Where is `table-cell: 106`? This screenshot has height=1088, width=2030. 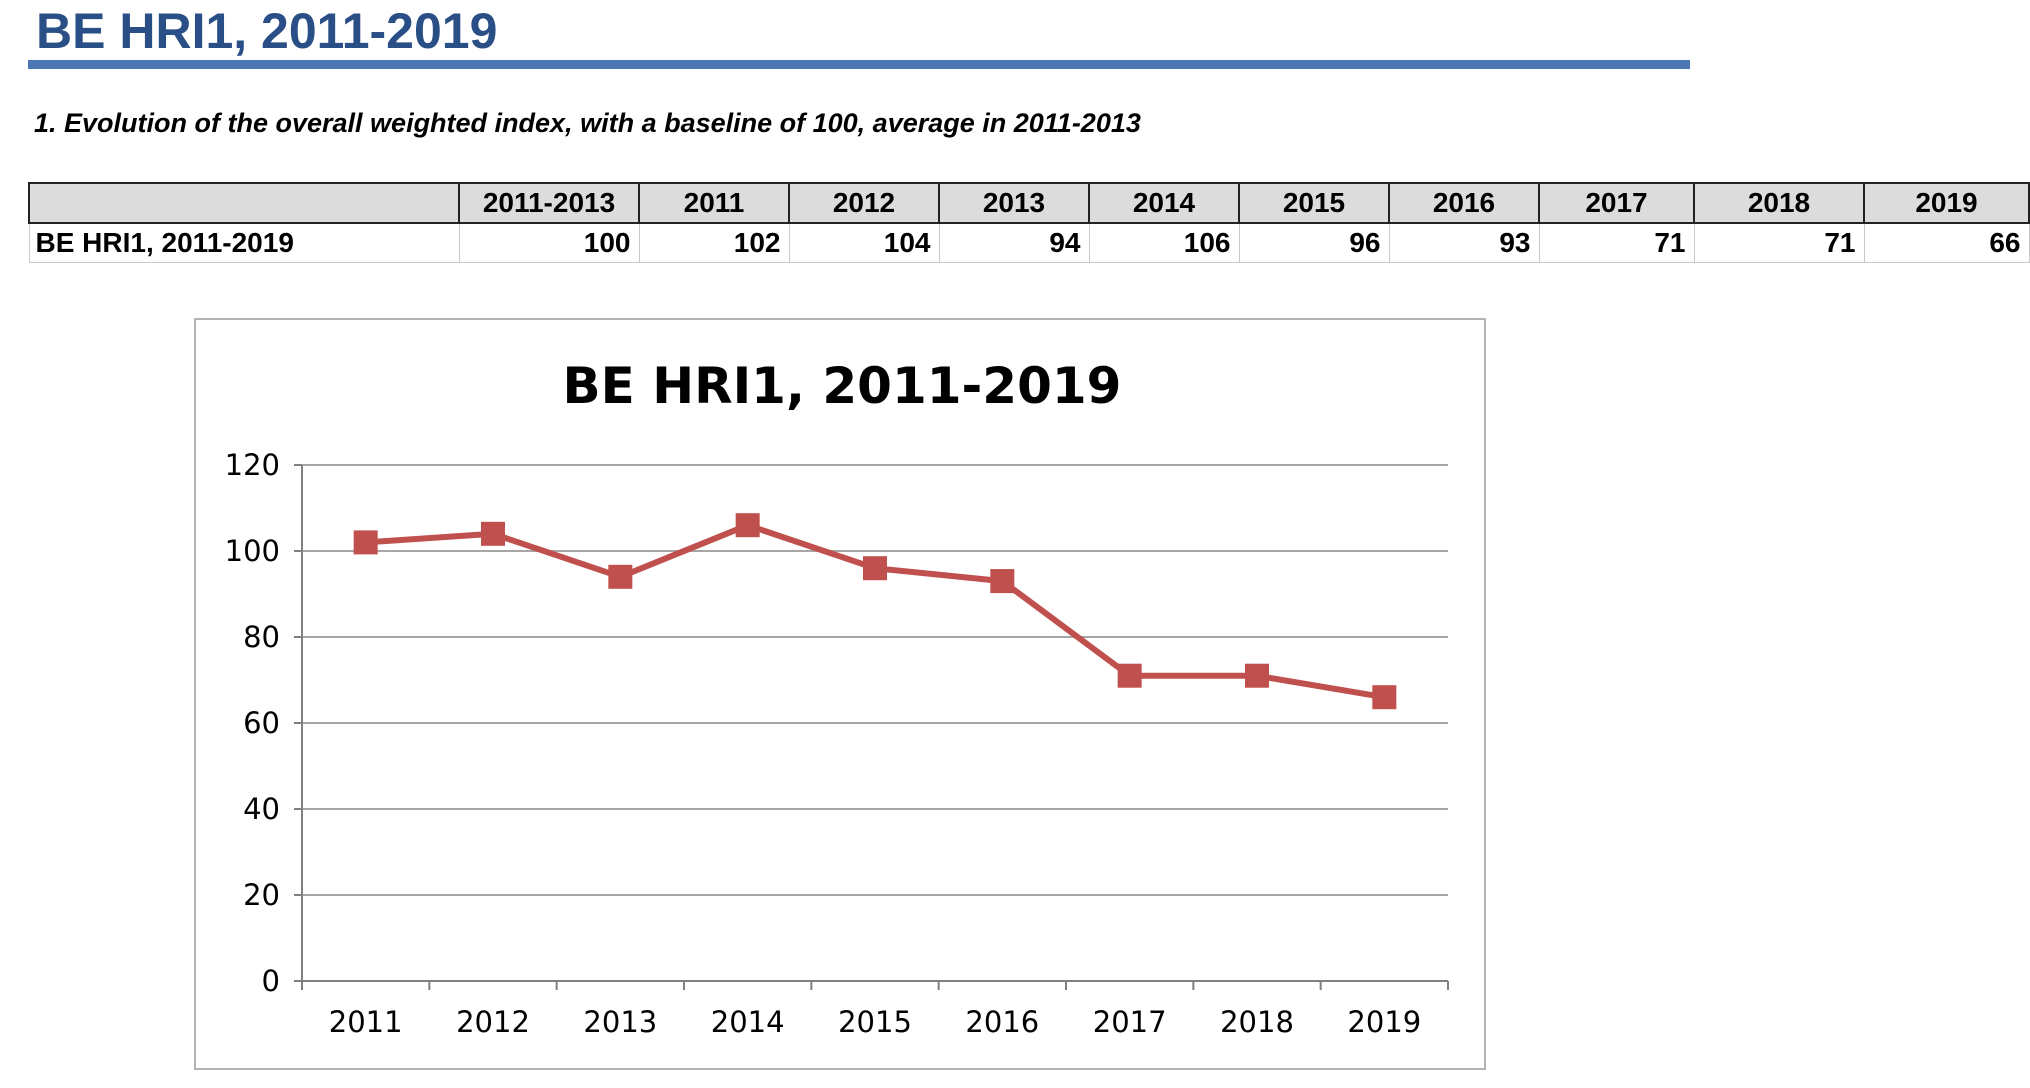 table-cell: 106 is located at coordinates (1164, 242).